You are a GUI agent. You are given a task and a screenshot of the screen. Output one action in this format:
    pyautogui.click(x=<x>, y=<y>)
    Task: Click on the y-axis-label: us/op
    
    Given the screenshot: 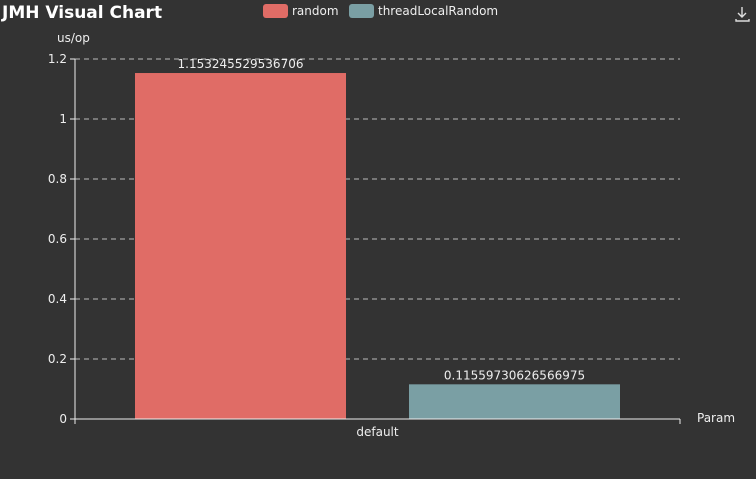 What is the action you would take?
    pyautogui.click(x=73, y=38)
    